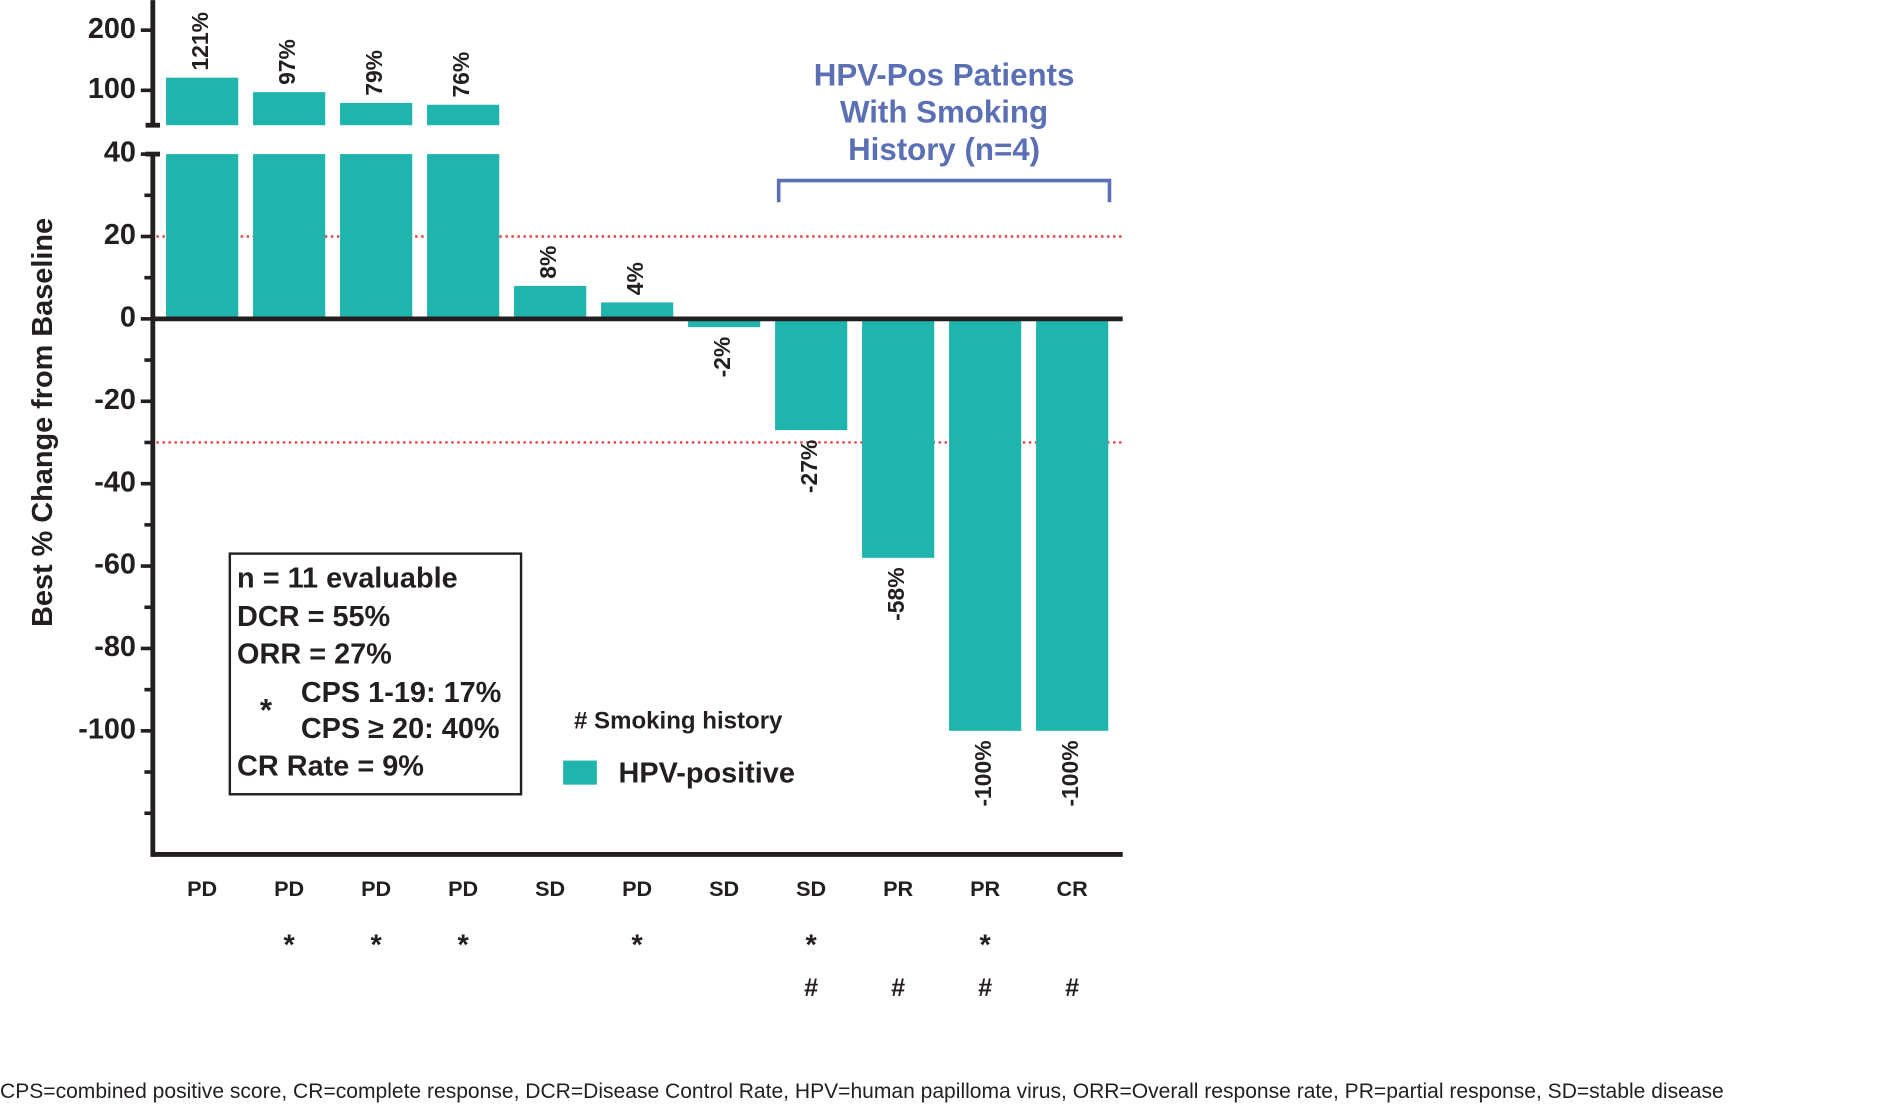 This screenshot has height=1106, width=1882. I want to click on value-label: 76%, so click(461, 75).